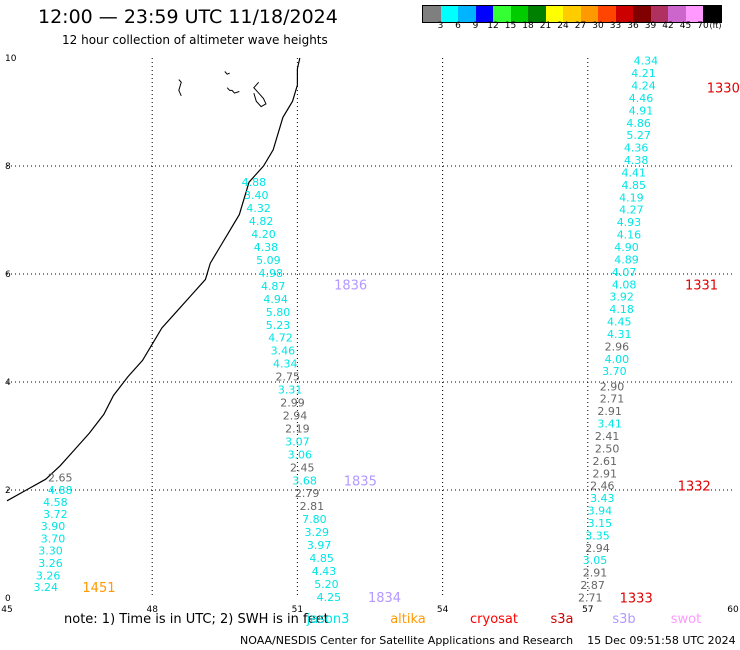  Describe the element at coordinates (297, 441) in the screenshot. I see `wave-height-label: 3.07` at that location.